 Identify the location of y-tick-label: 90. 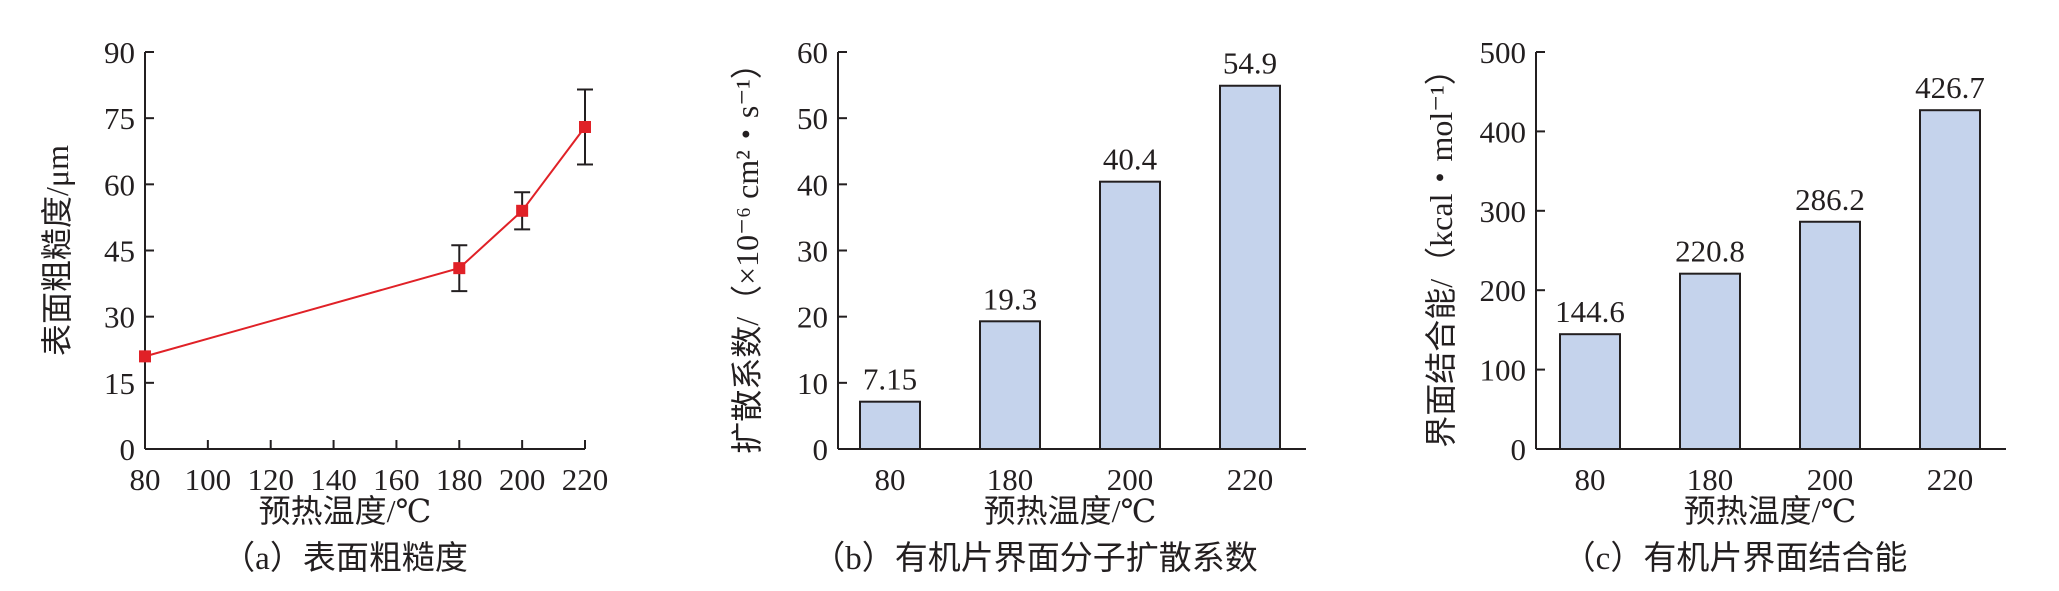
(119, 52).